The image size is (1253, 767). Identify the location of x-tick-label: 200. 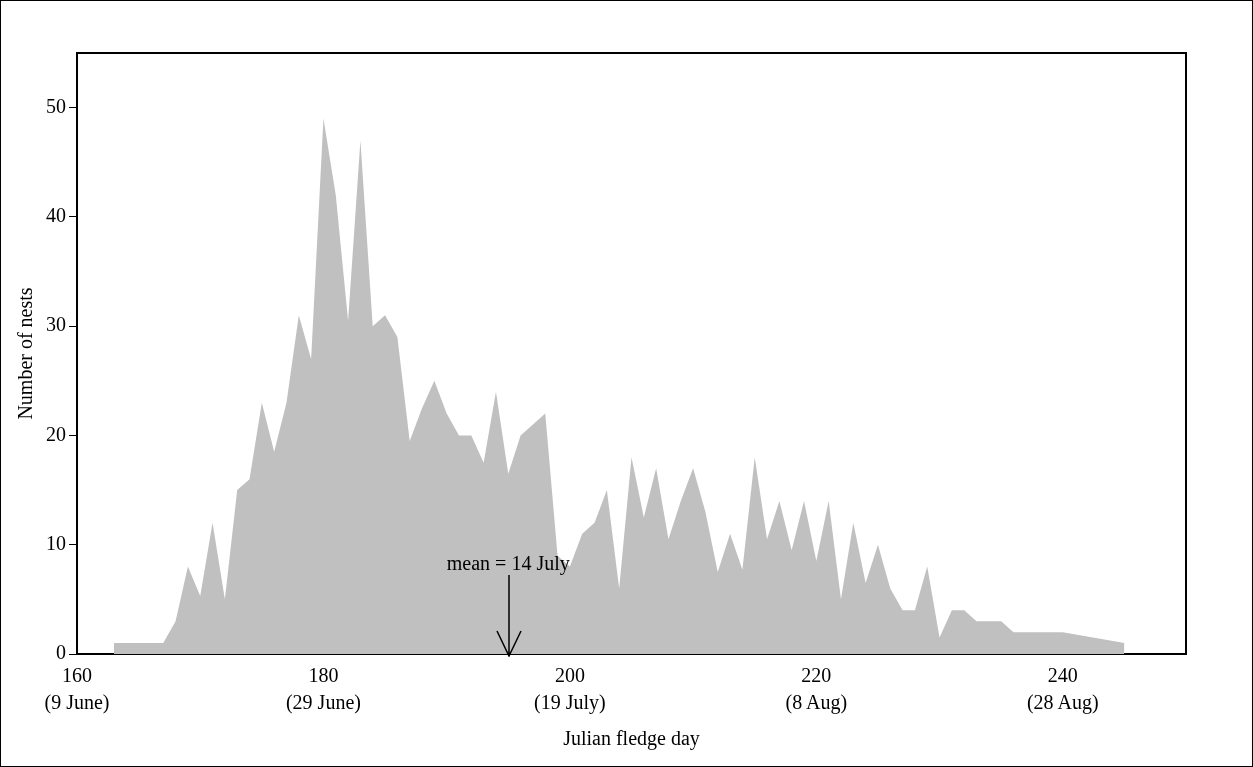
(569, 675).